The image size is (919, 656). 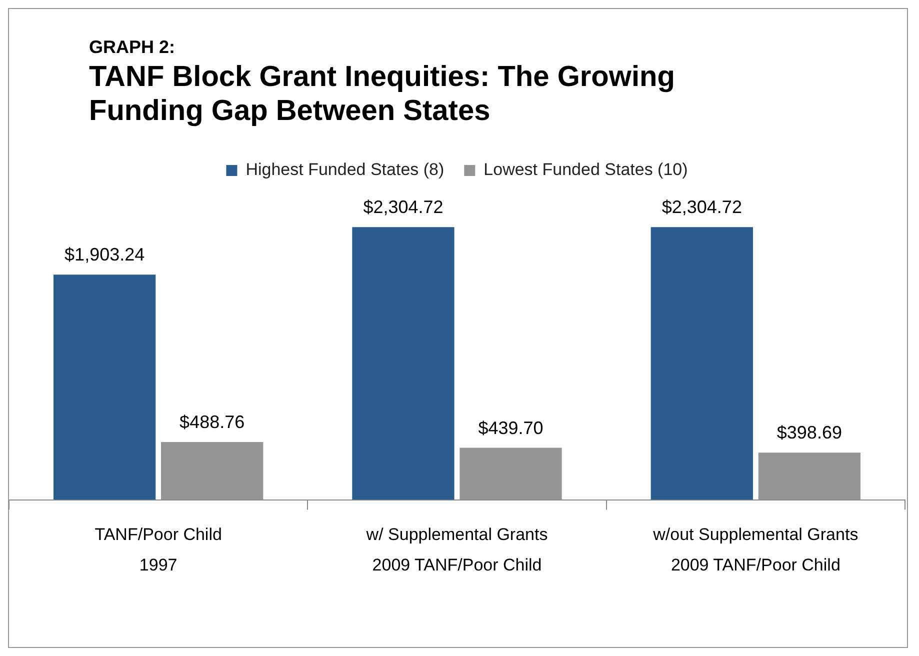 What do you see at coordinates (104, 254) in the screenshot?
I see `data-label: $1,903.24` at bounding box center [104, 254].